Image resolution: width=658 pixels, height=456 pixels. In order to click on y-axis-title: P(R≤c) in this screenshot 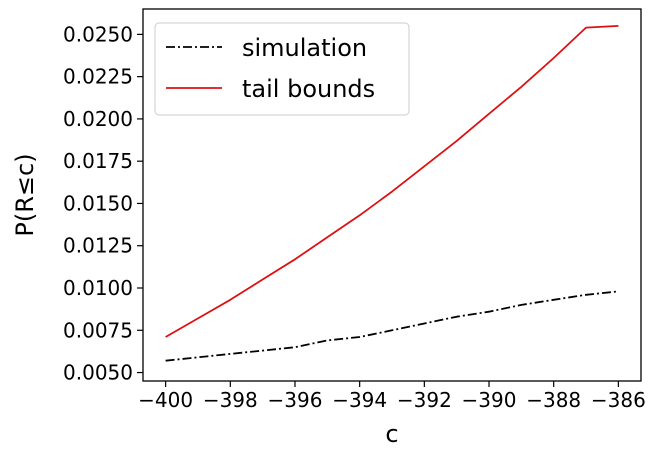, I will do `click(25, 194)`.